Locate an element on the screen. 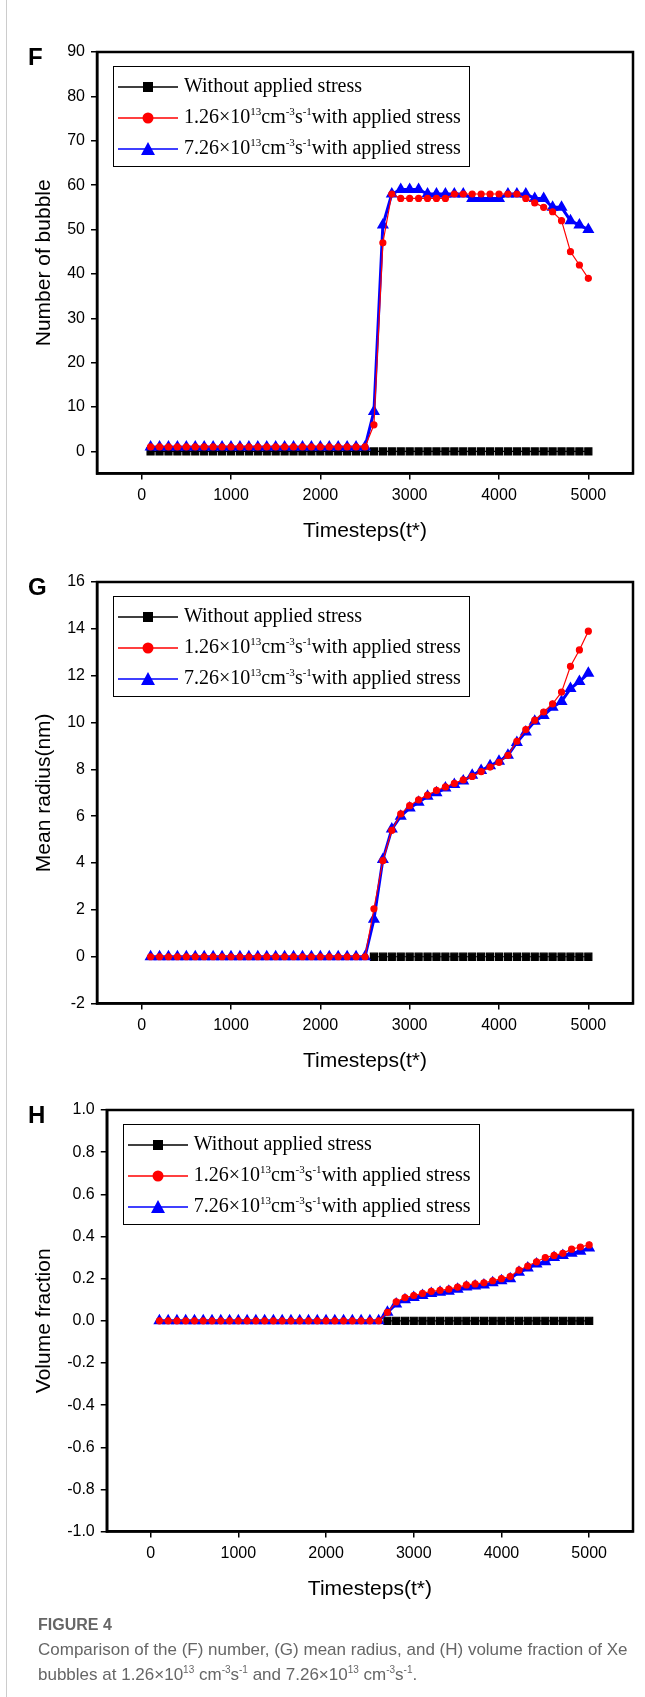 The image size is (645, 1697). y-tick-label: 8 is located at coordinates (81, 768).